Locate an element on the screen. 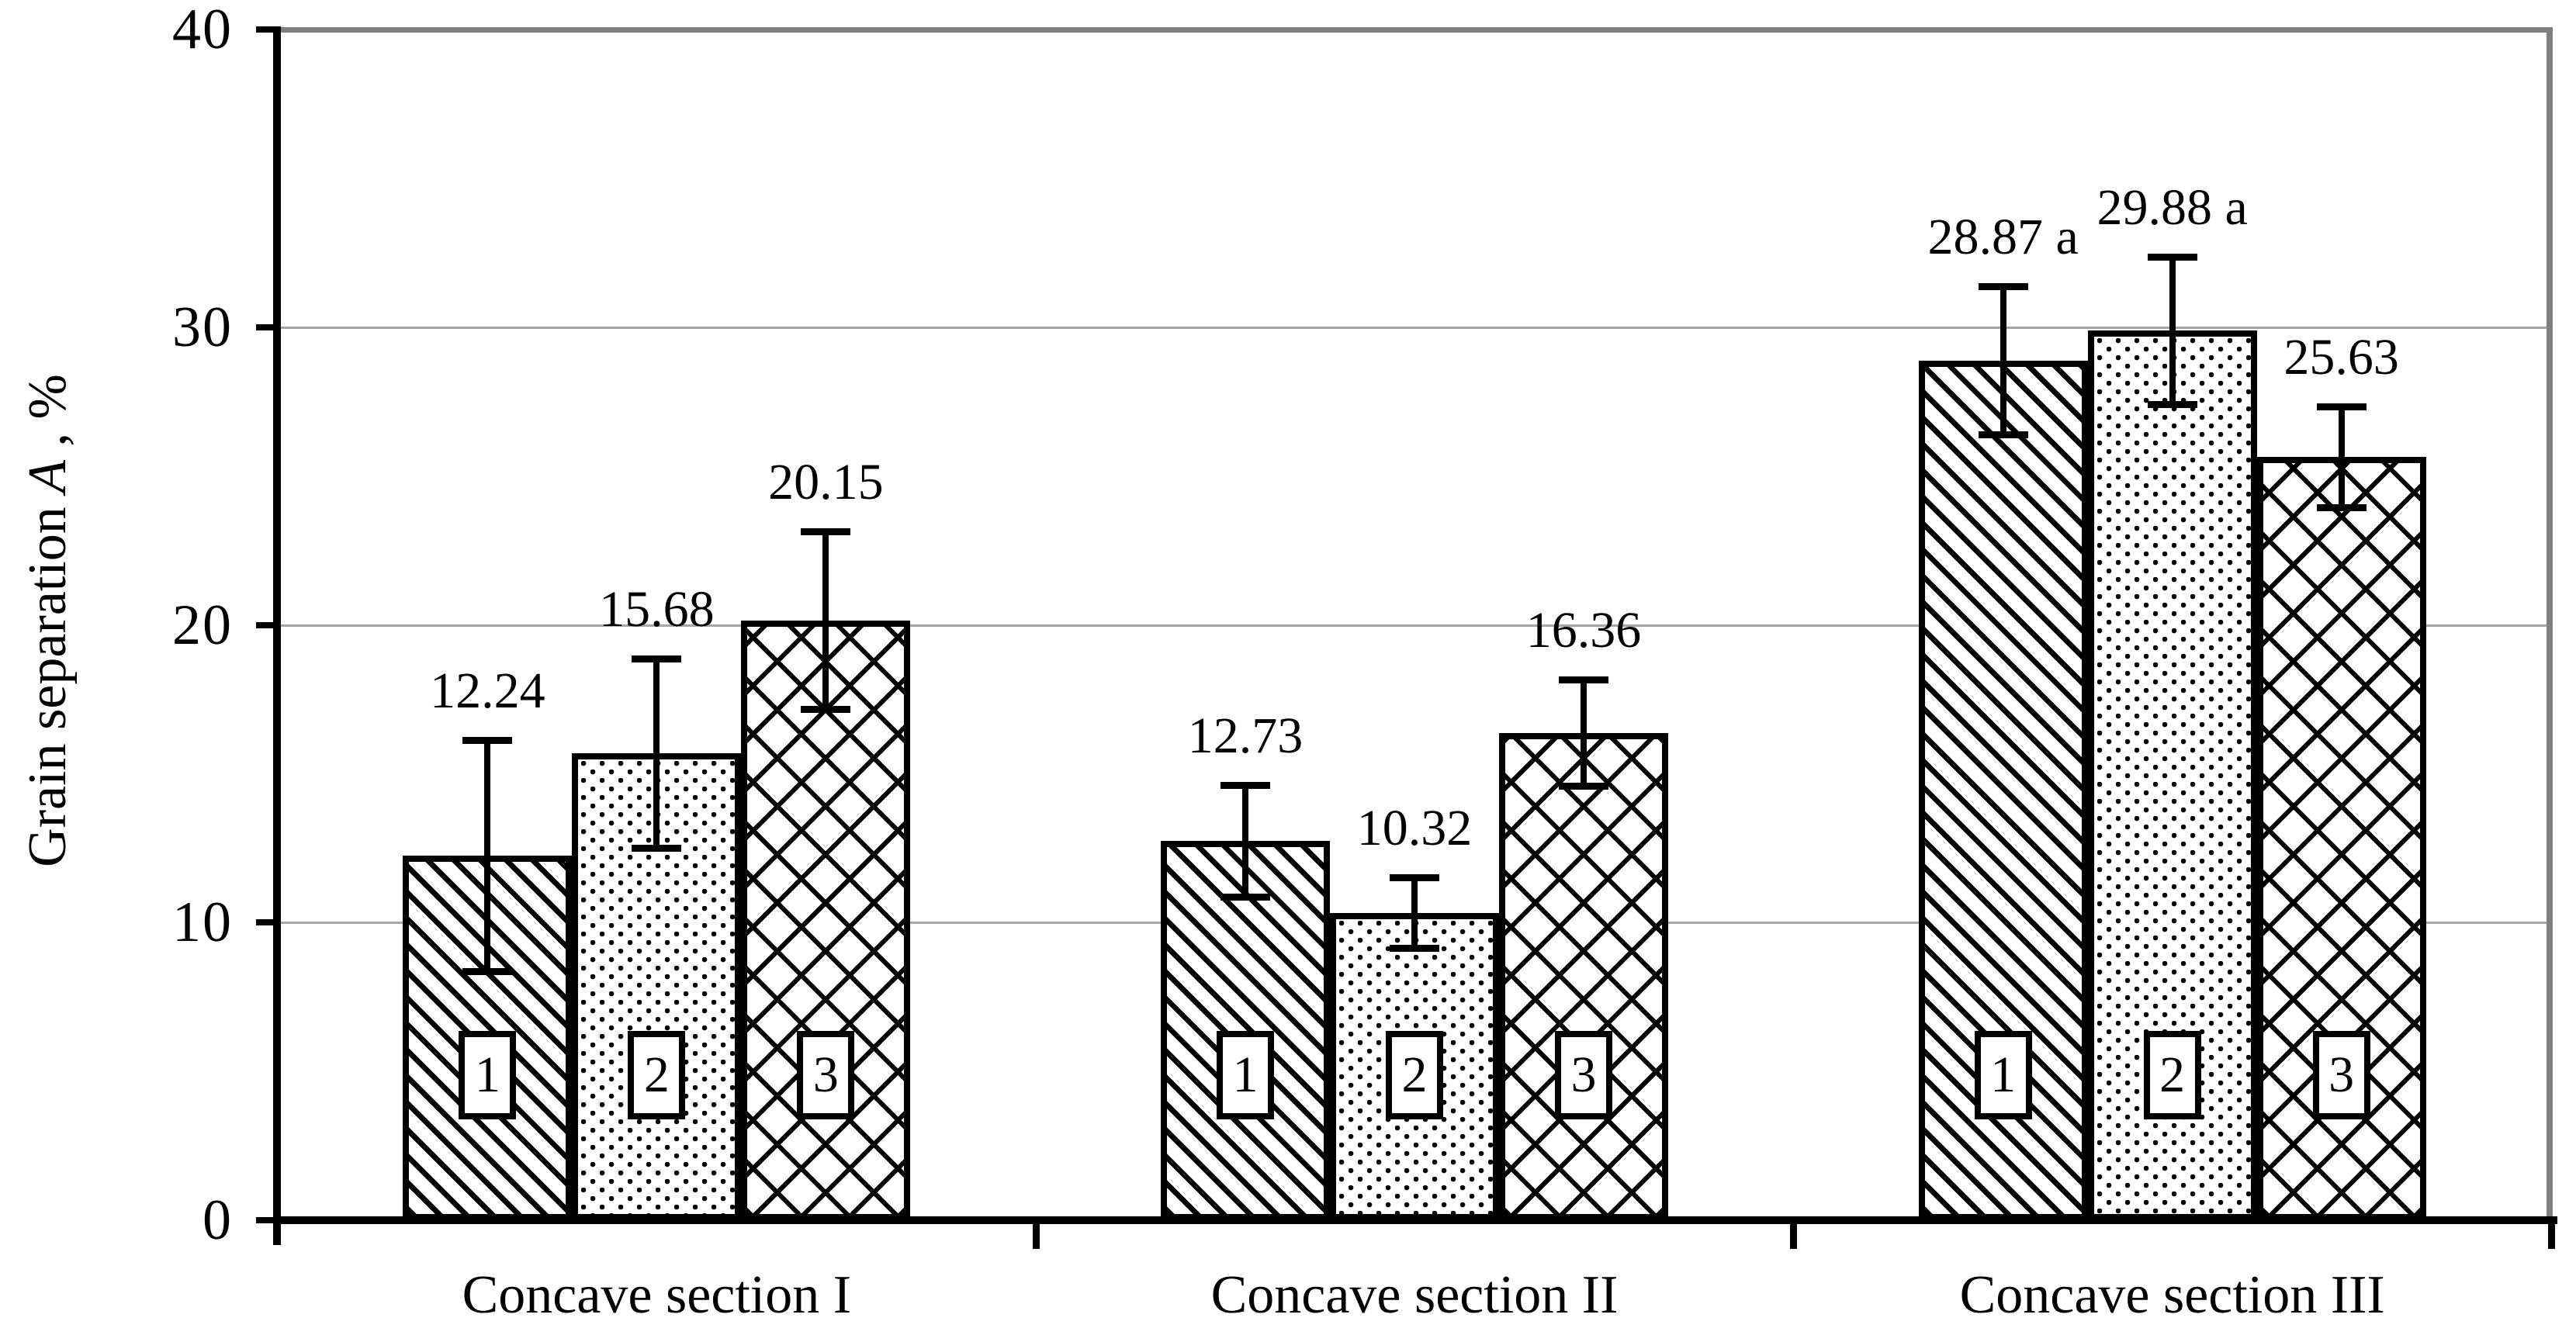  category-label-1: Concave section I is located at coordinates (657, 1295).